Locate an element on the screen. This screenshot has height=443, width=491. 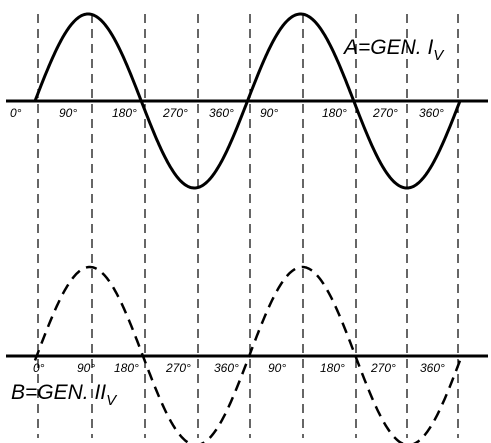
top-tick-label: 0° is located at coordinates (16, 113).